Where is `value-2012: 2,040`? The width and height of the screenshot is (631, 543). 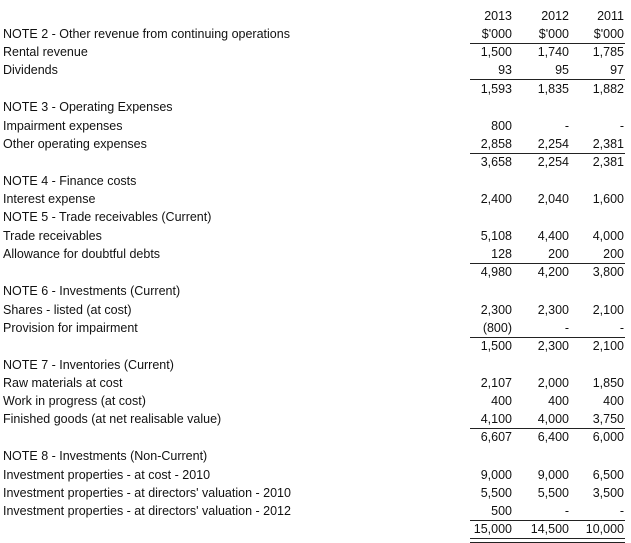
value-2012: 2,040 is located at coordinates (553, 199).